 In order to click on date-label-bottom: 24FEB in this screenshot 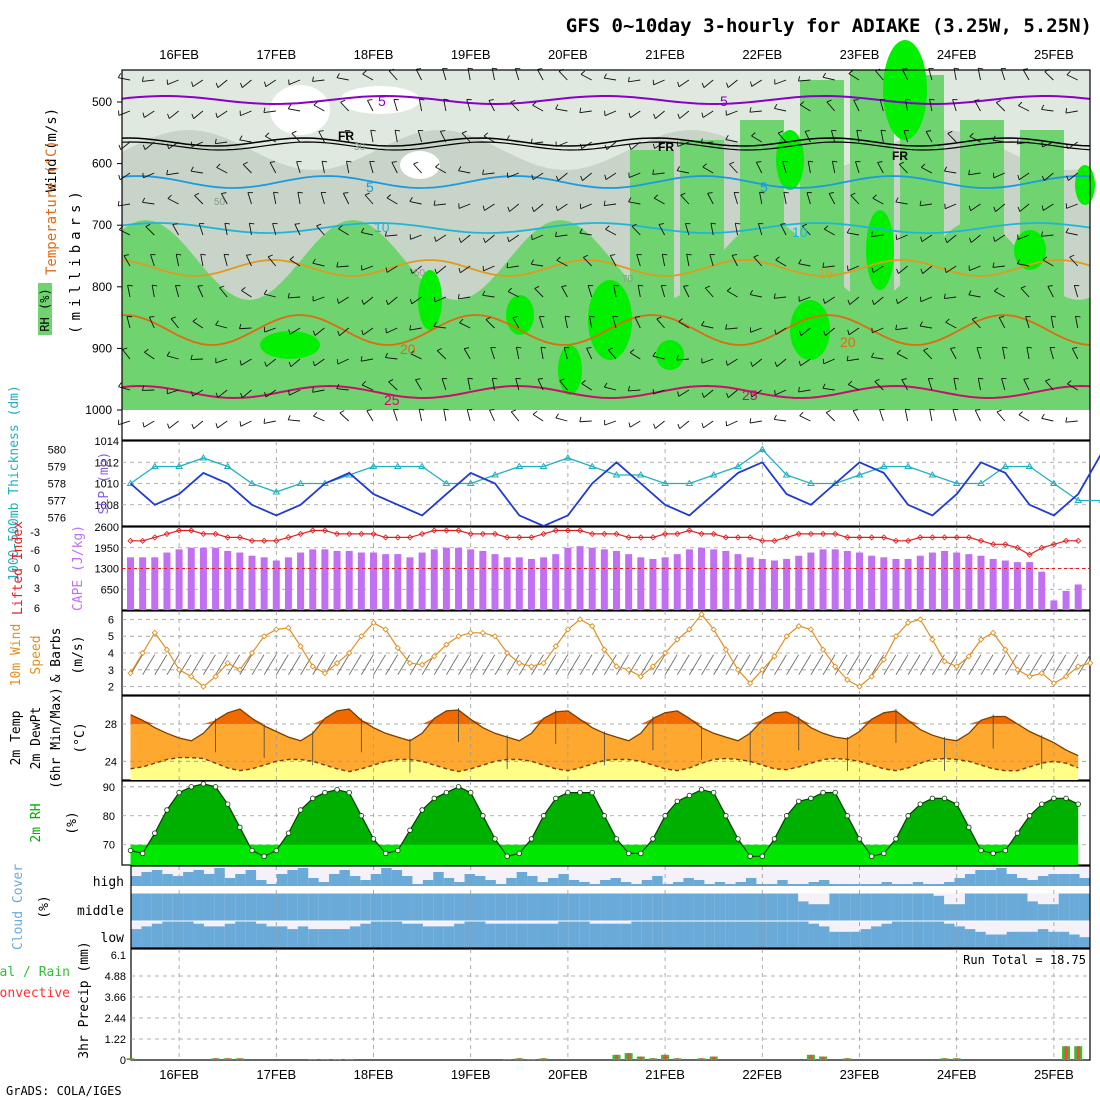, I will do `click(957, 1074)`.